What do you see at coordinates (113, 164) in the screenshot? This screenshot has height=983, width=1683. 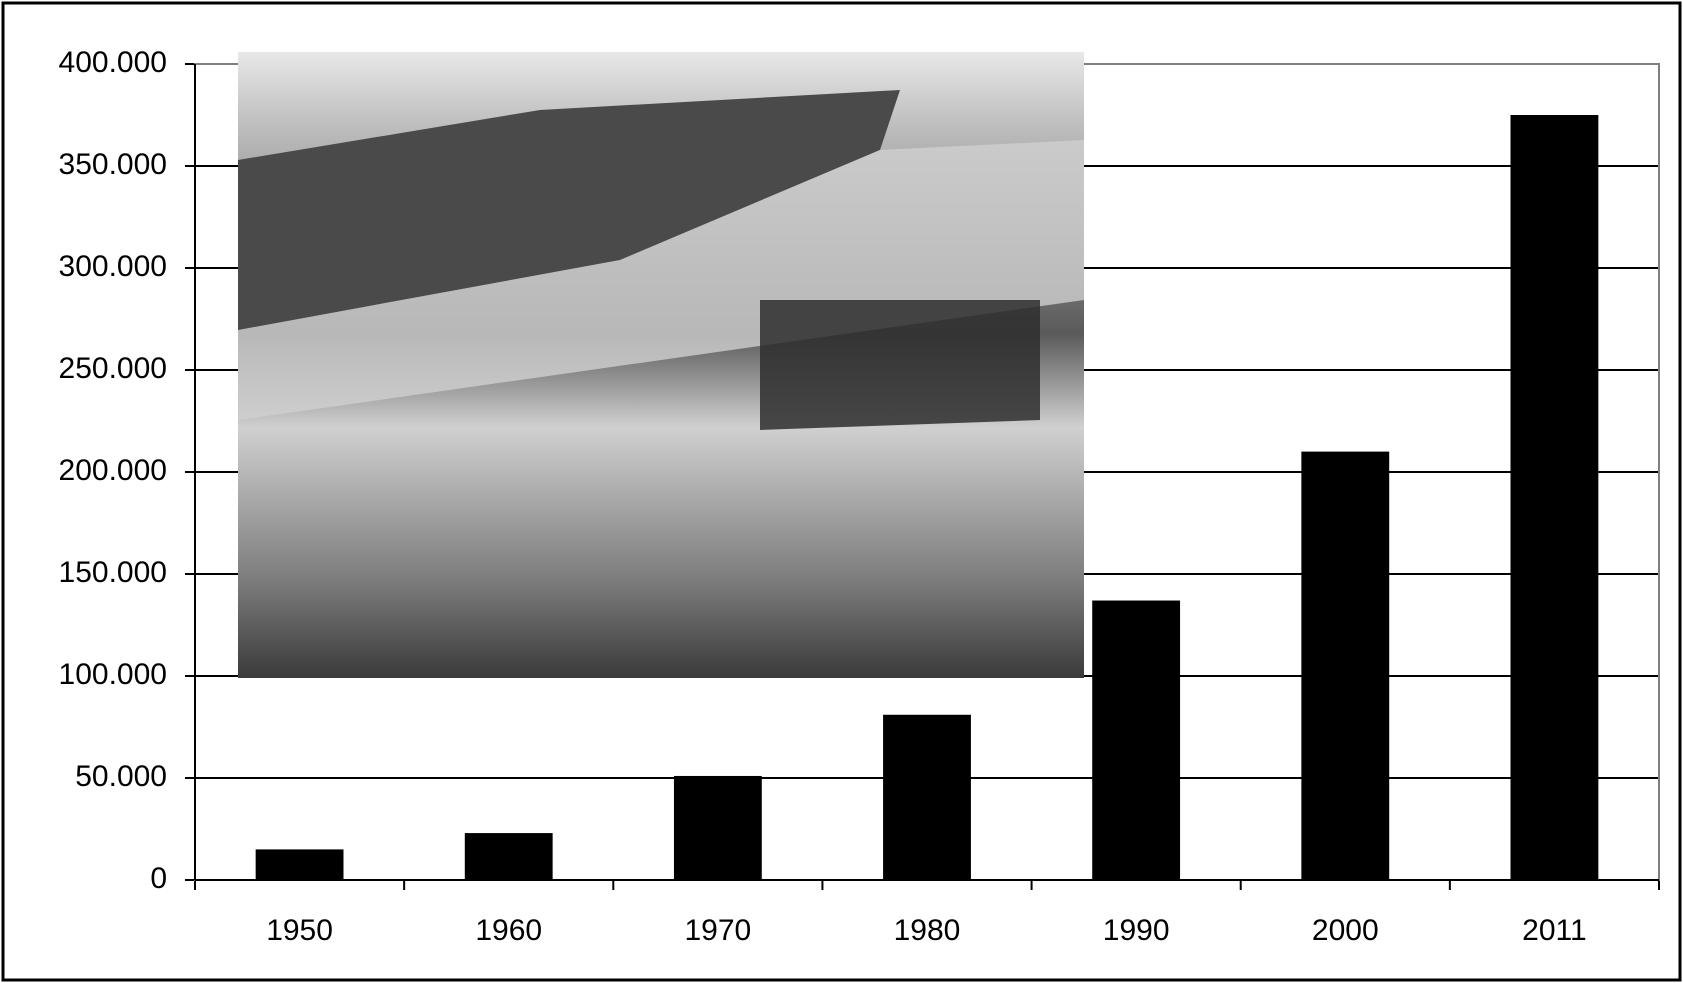 I see `y-tick-label: 350.000` at bounding box center [113, 164].